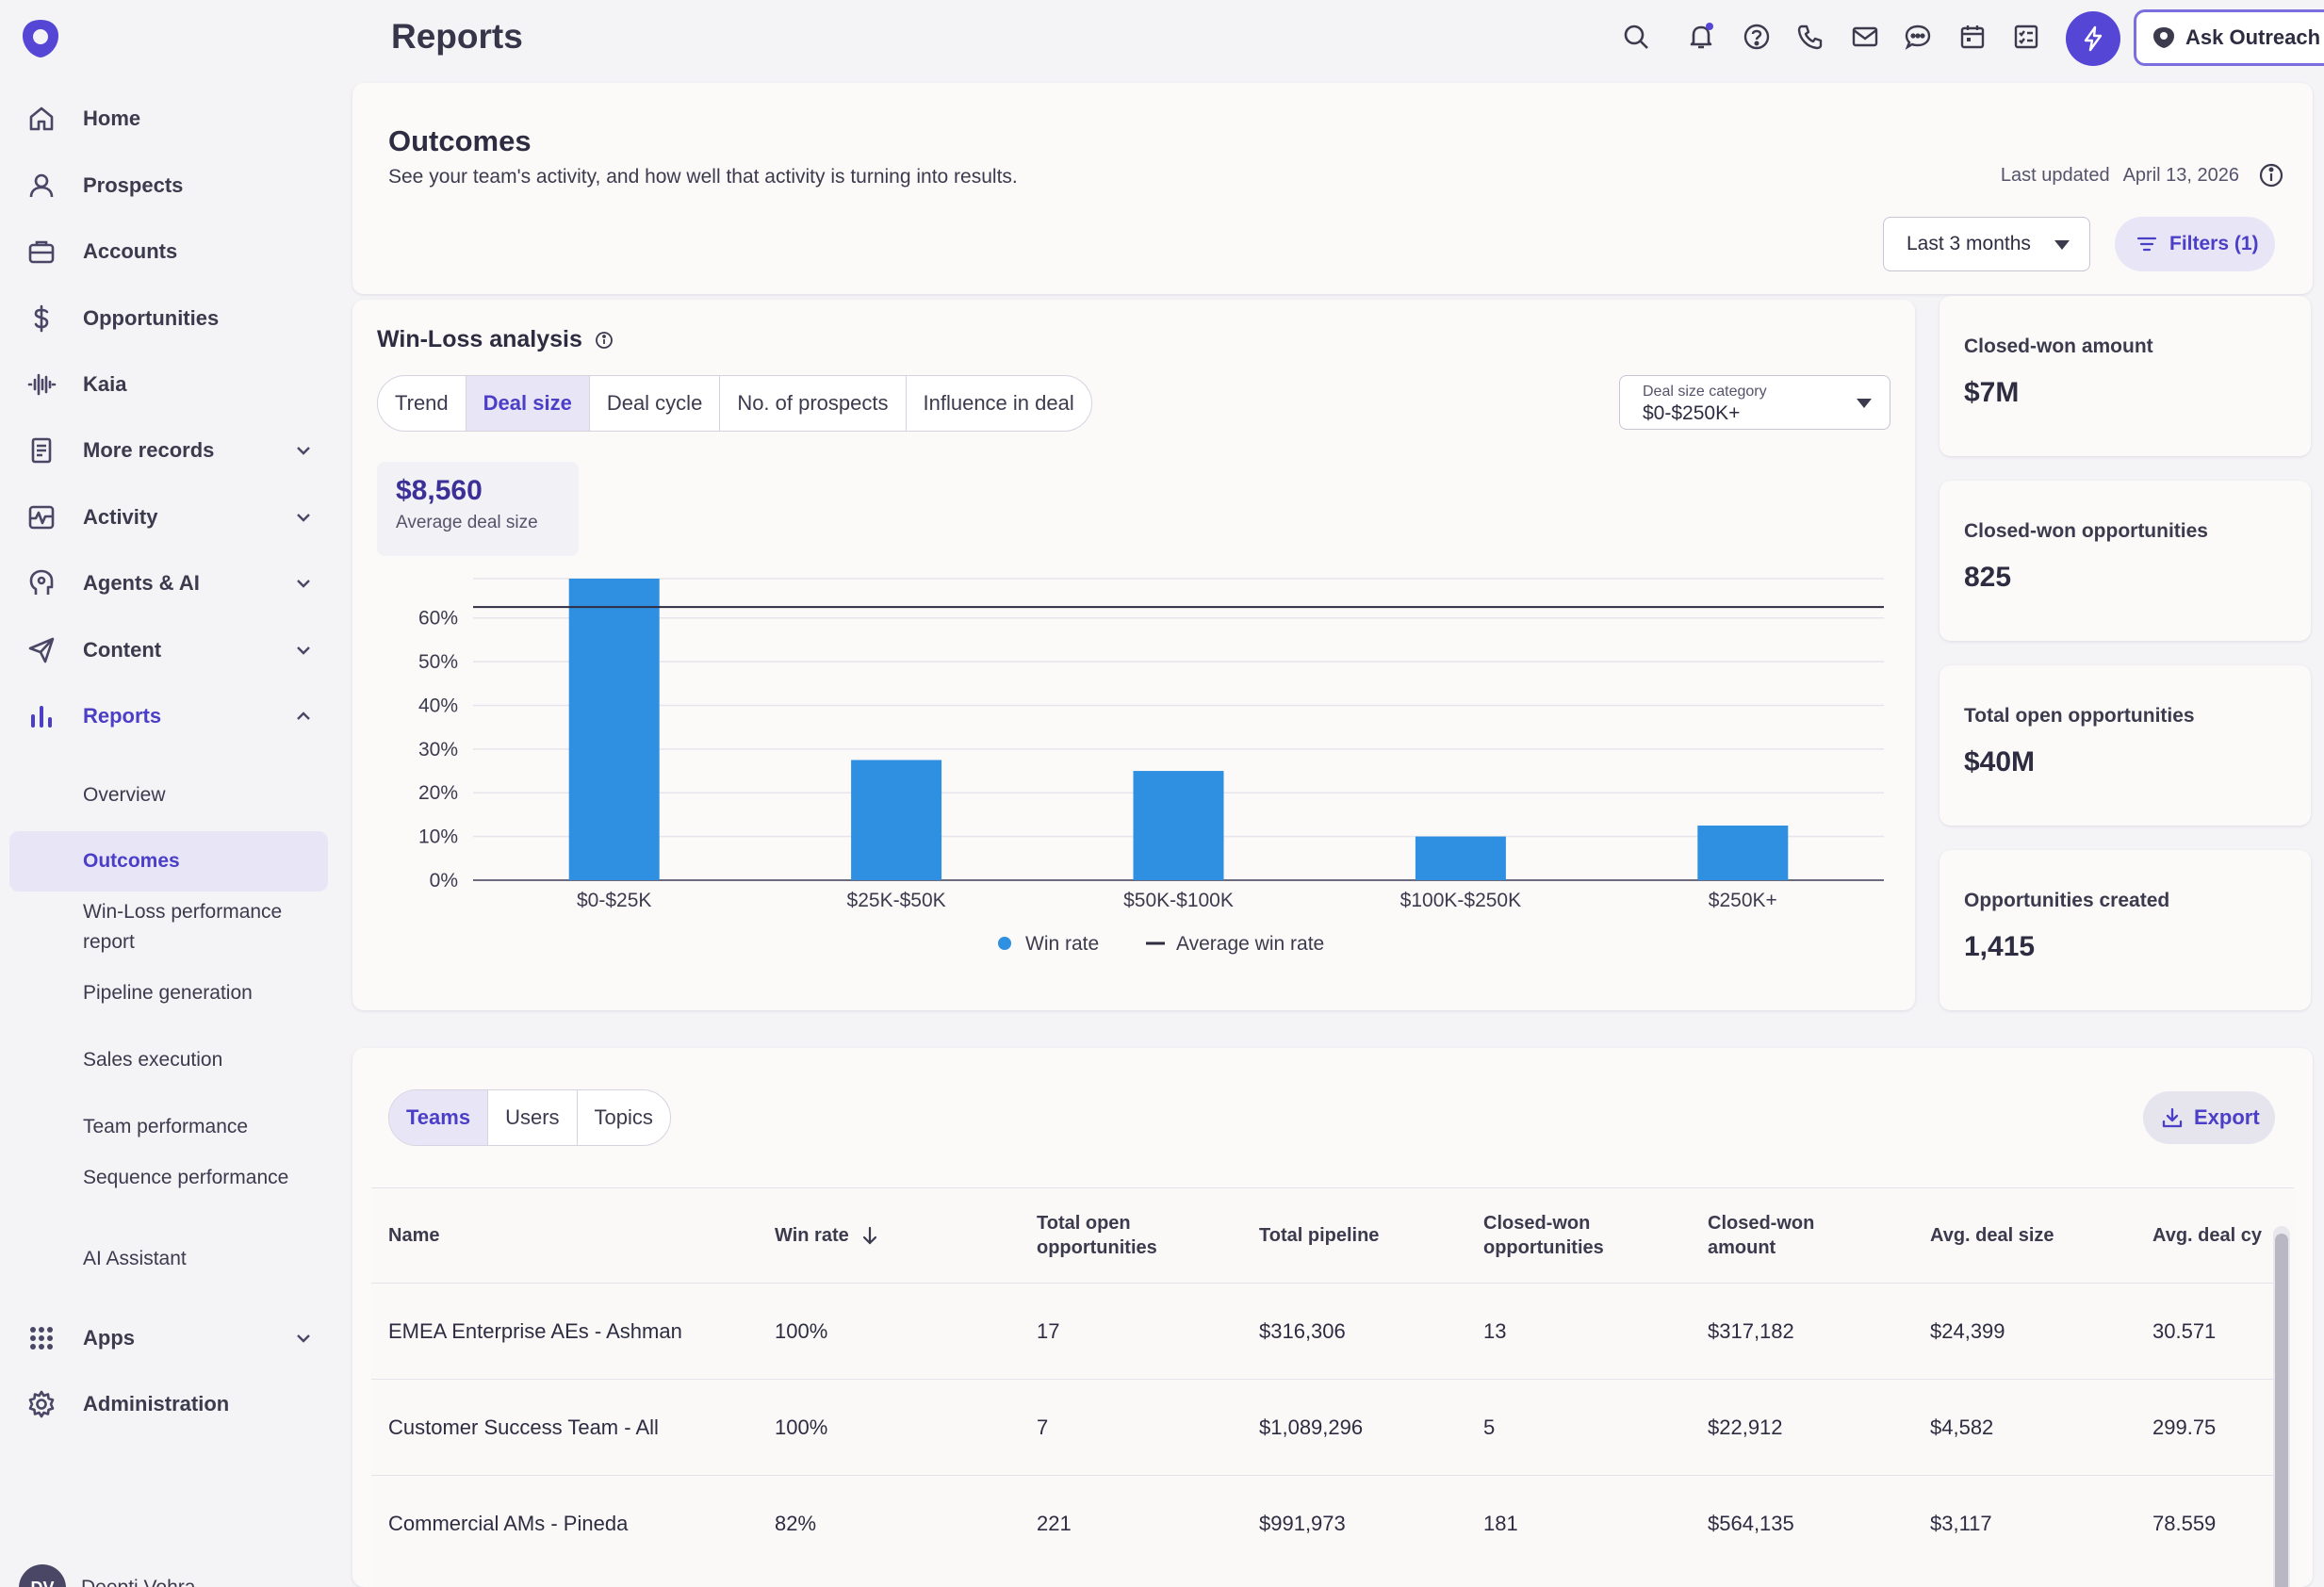  I want to click on sidebar-item-agents-ai: Agents & AI, so click(170, 583).